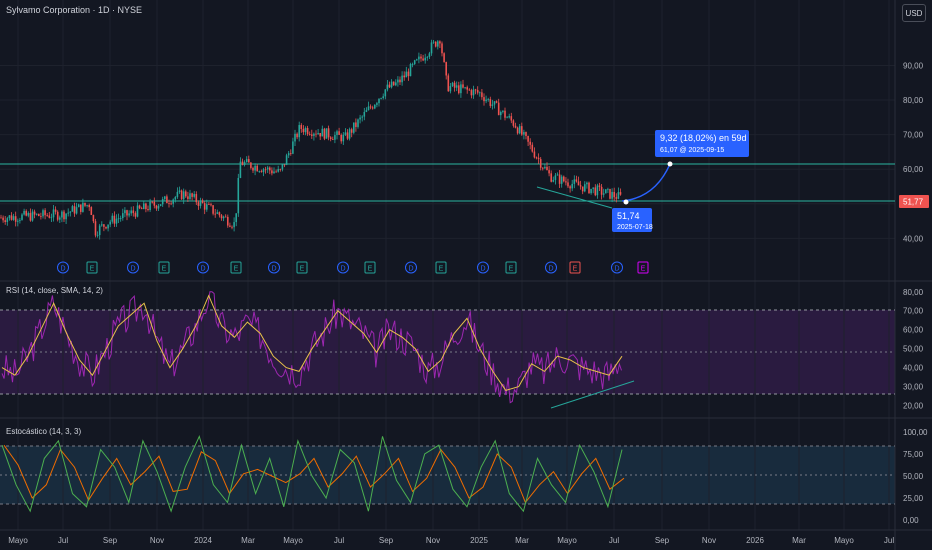 The image size is (932, 550). What do you see at coordinates (646, 182) in the screenshot?
I see `projection-arc` at bounding box center [646, 182].